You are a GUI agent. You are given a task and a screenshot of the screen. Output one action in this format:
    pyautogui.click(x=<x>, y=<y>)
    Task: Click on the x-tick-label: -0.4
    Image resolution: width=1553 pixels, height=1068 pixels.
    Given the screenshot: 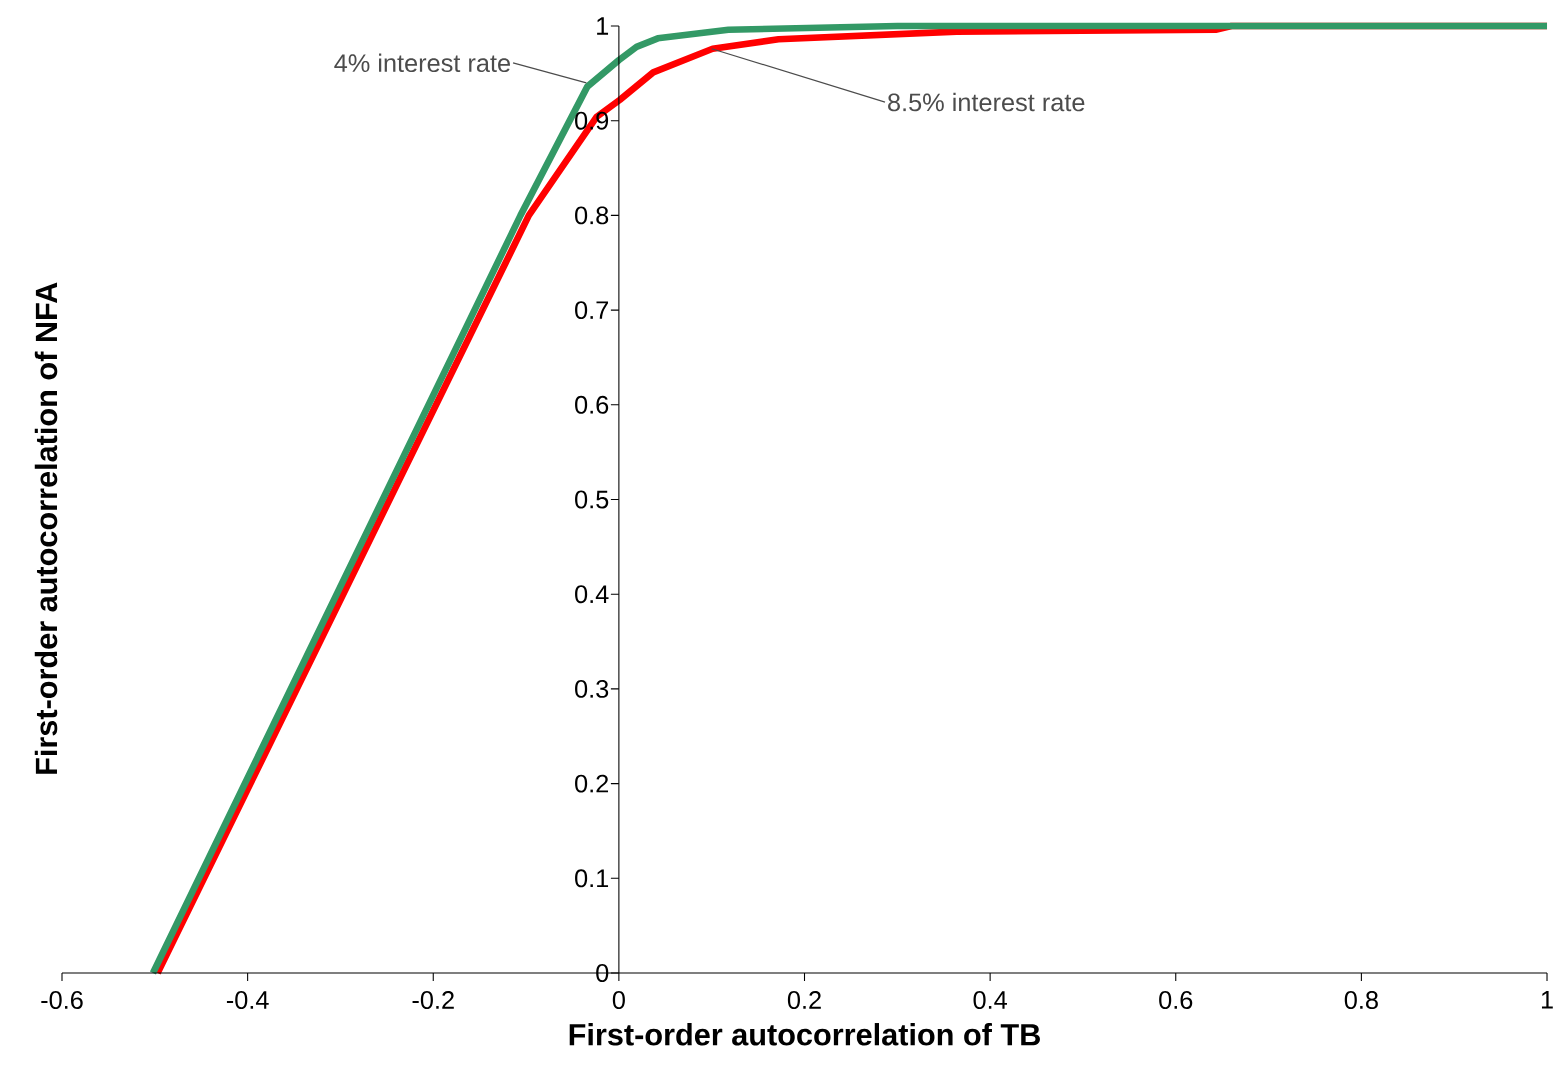 What is the action you would take?
    pyautogui.click(x=247, y=1000)
    